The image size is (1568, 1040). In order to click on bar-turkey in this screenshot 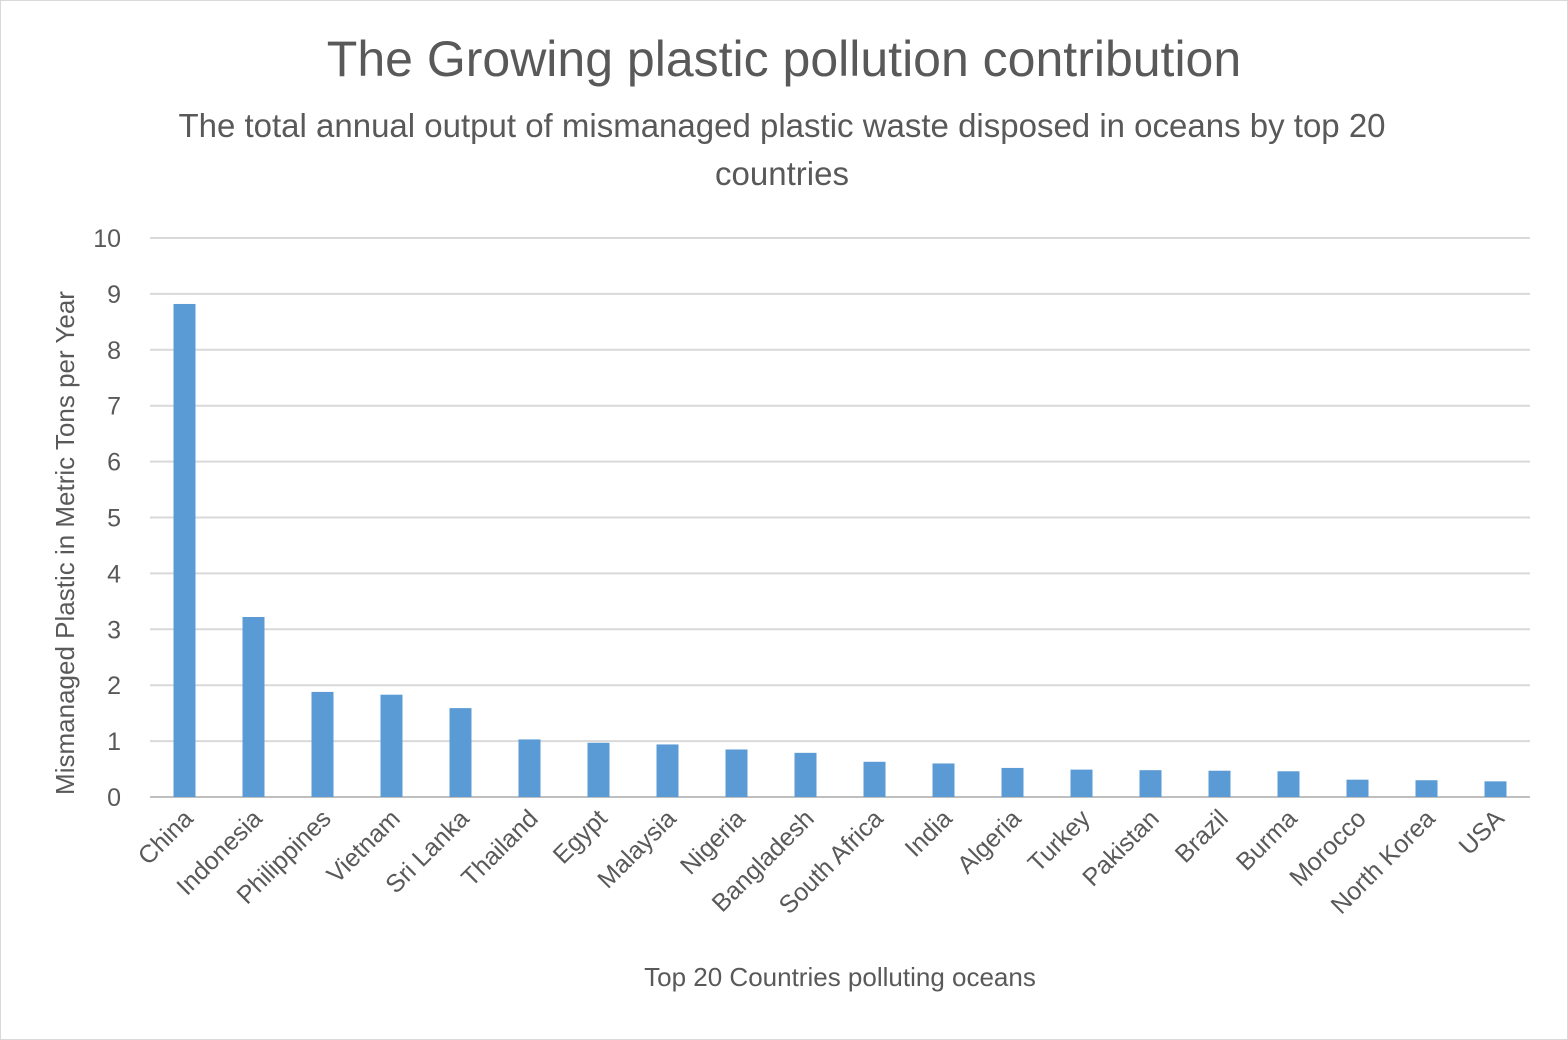, I will do `click(1081, 783)`.